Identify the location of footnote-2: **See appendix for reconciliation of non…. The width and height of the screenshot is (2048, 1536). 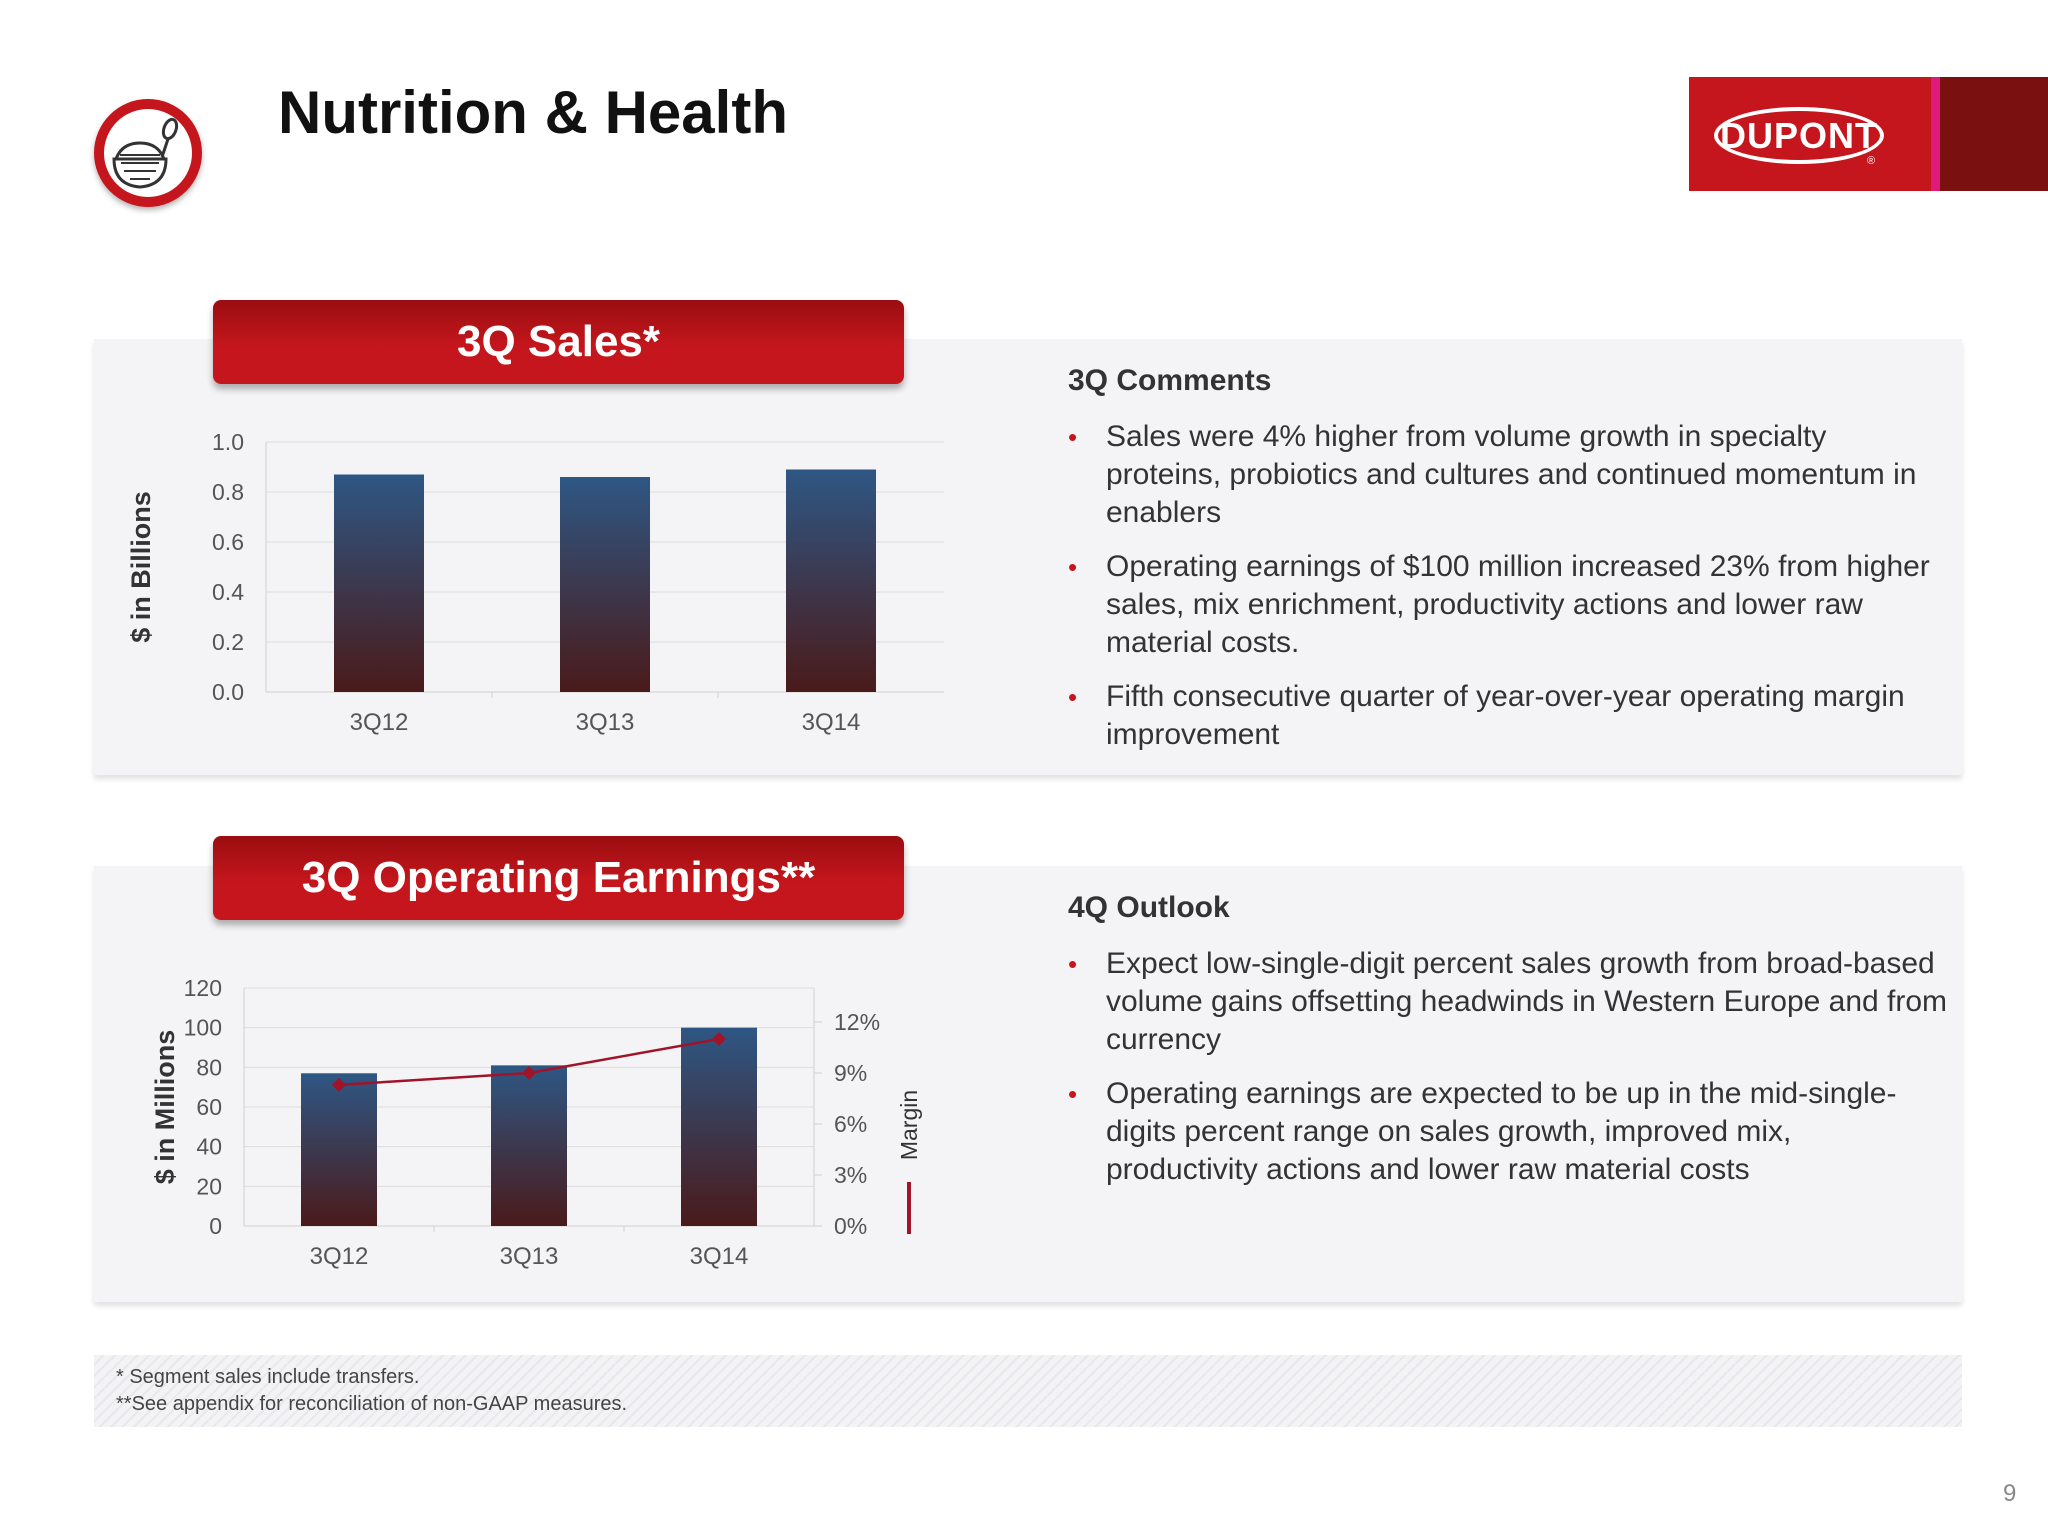
(372, 1404).